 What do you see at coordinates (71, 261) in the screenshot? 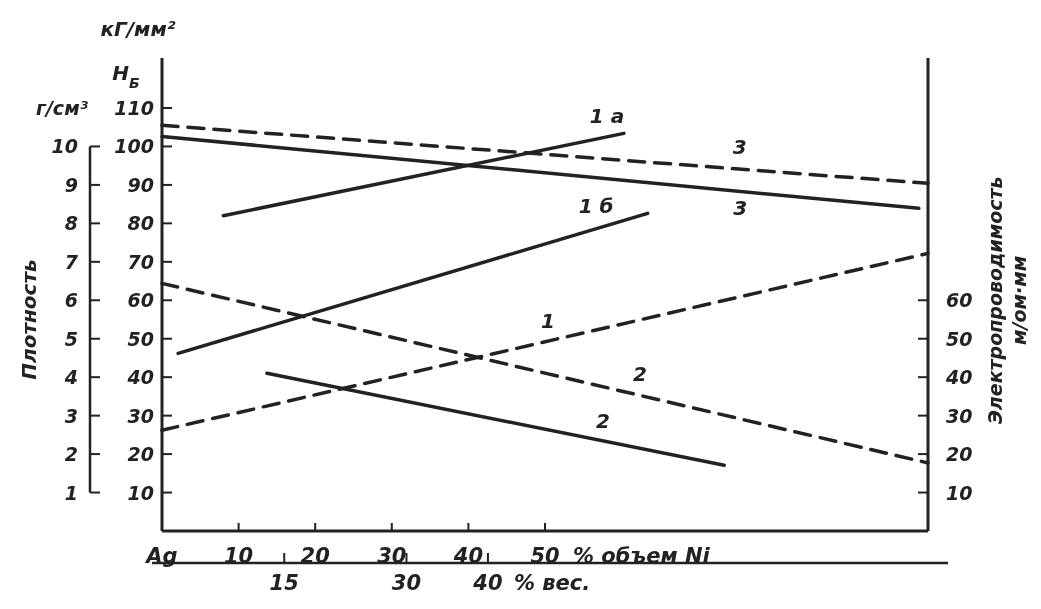
I see `y2-tick-label: 7` at bounding box center [71, 261].